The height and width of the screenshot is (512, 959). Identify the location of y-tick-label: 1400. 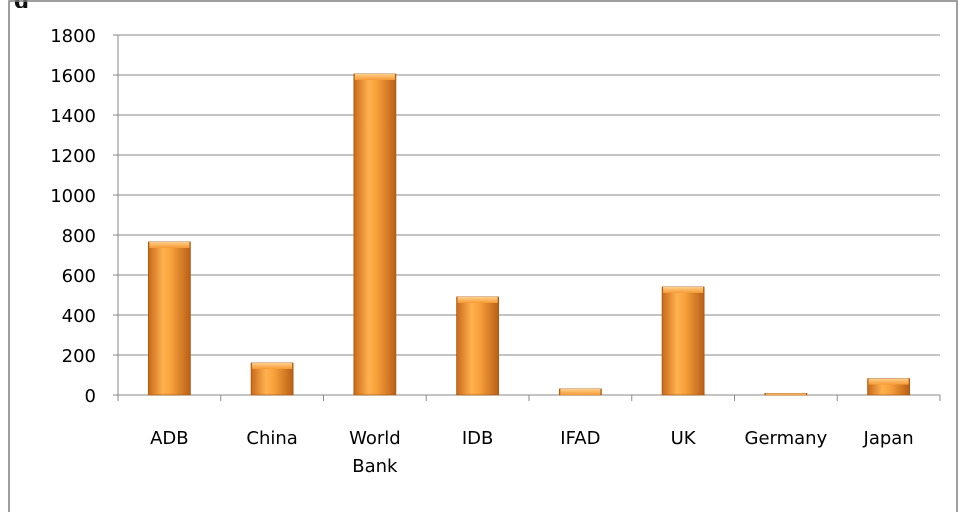
(73, 116).